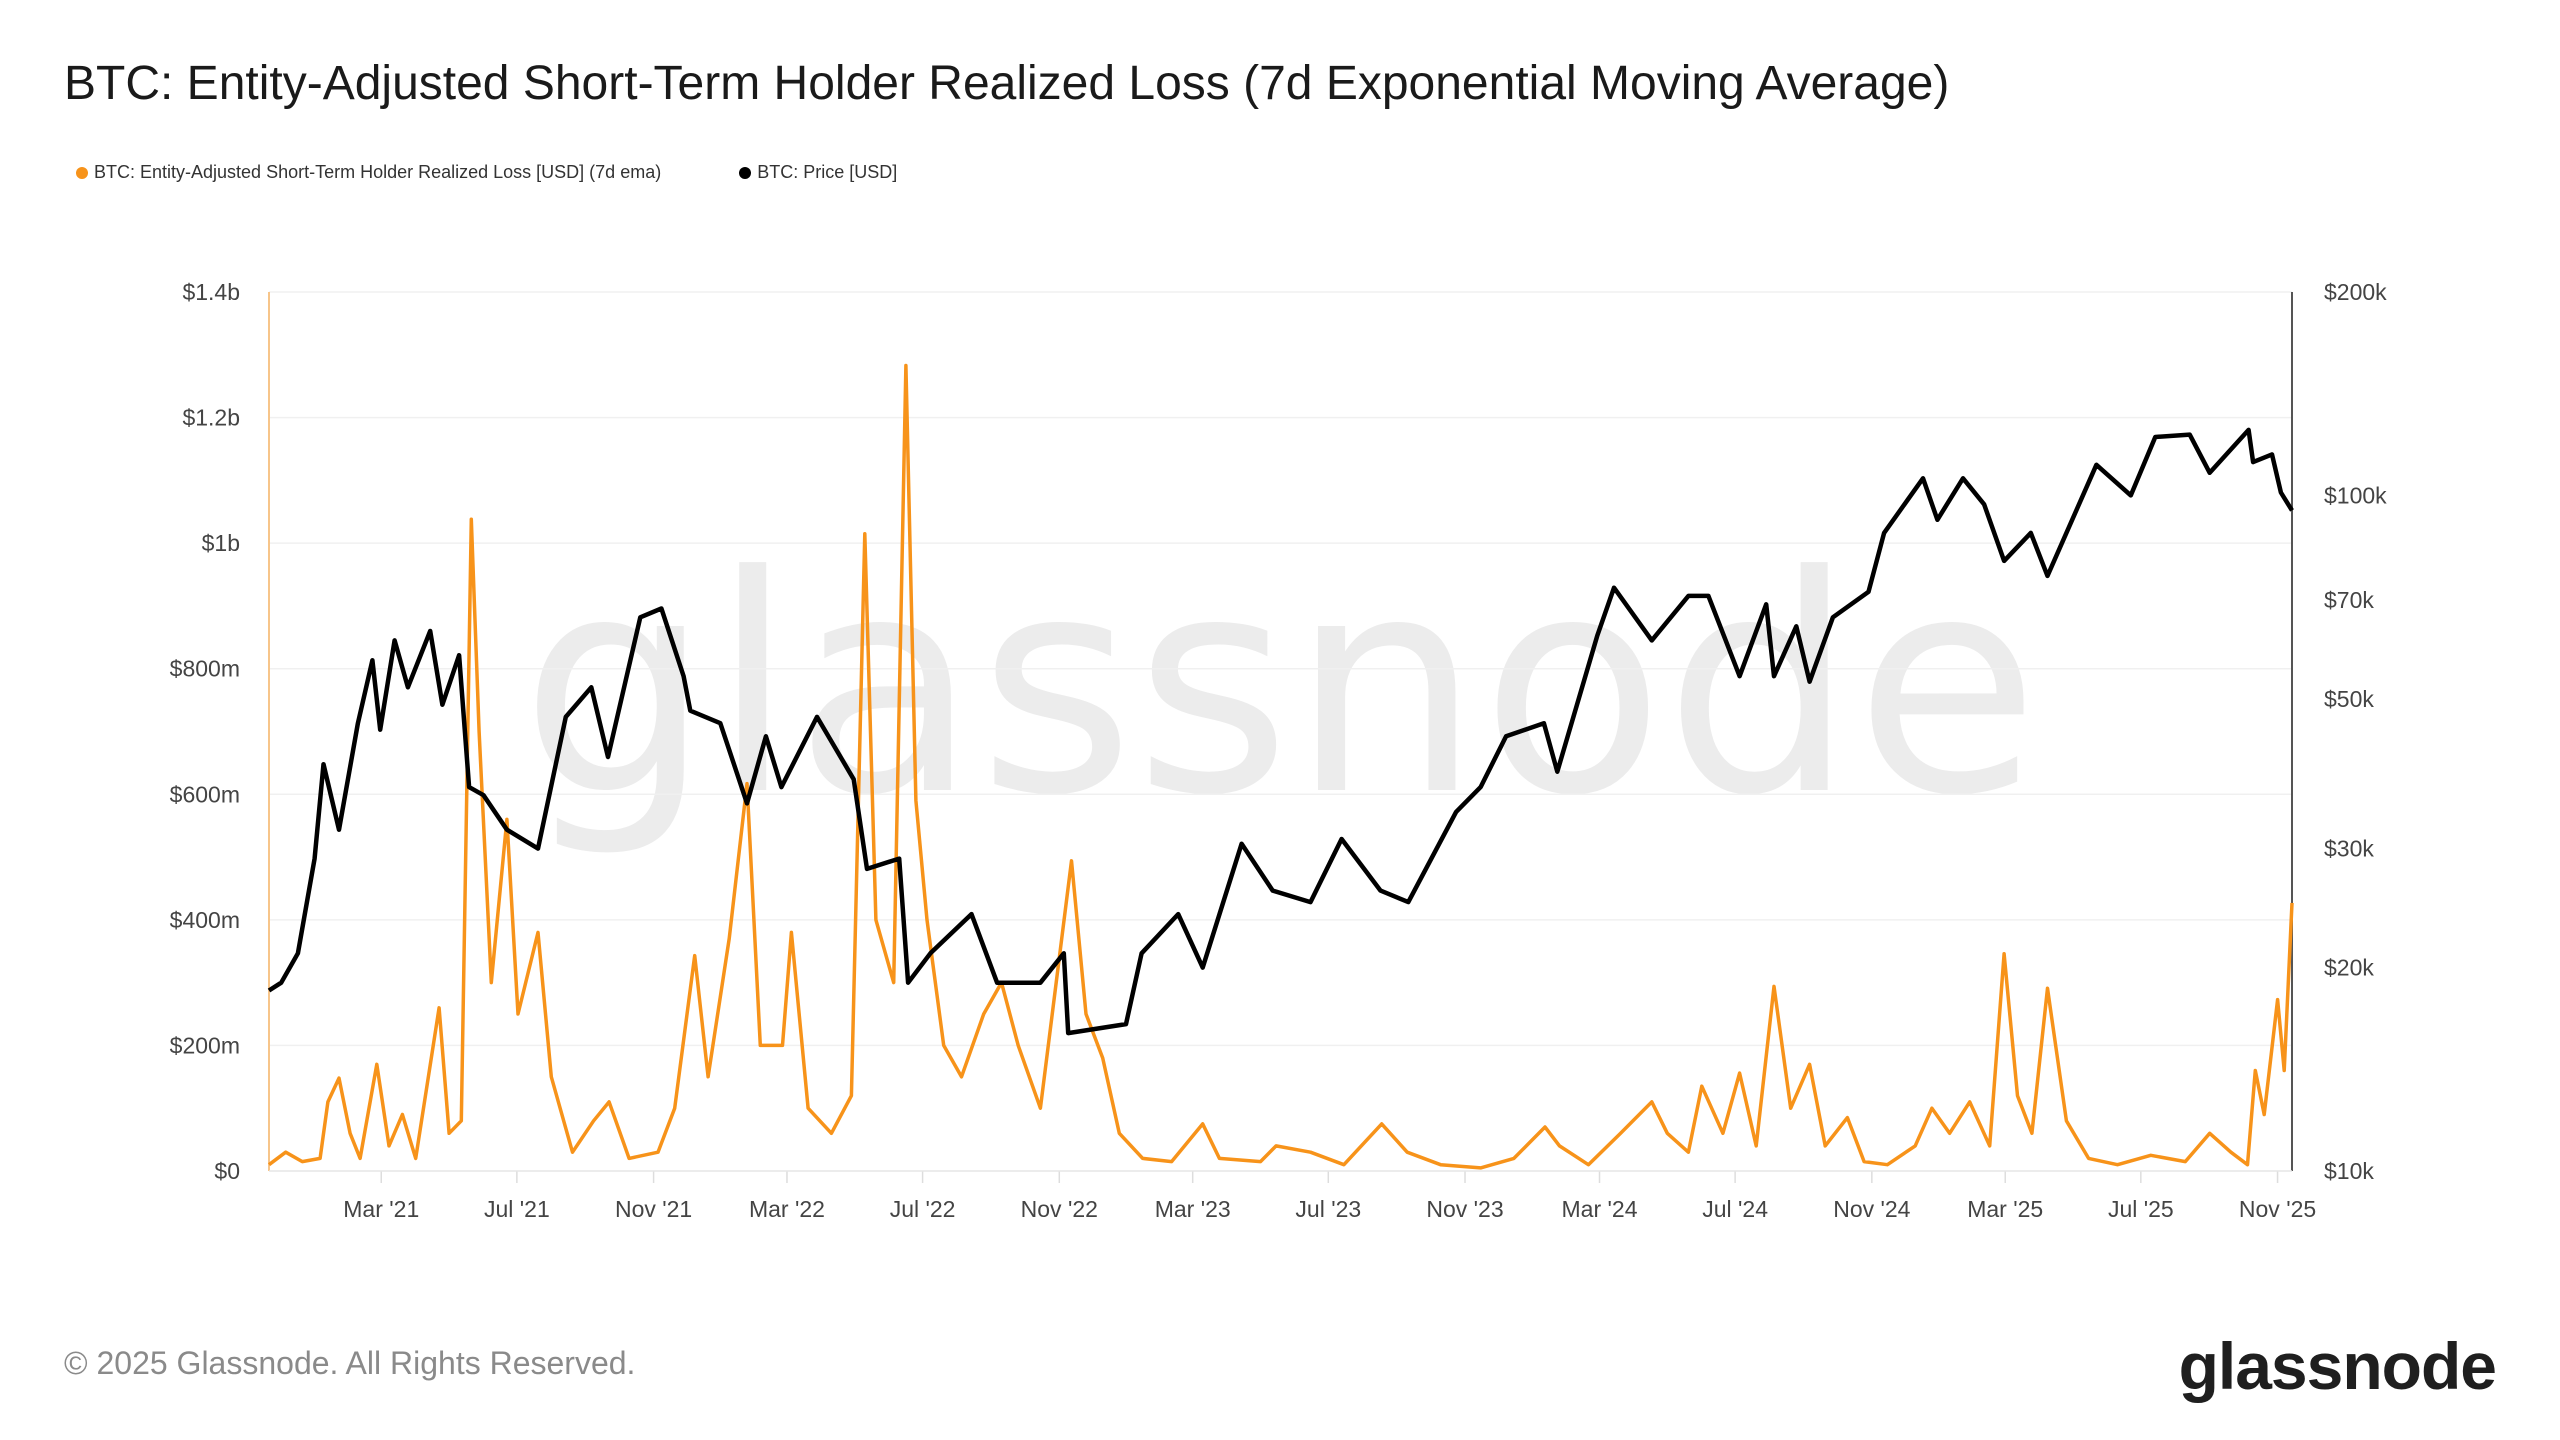 This screenshot has width=2560, height=1440. Describe the element at coordinates (205, 669) in the screenshot. I see `y-left-tick-label: $800m` at that location.